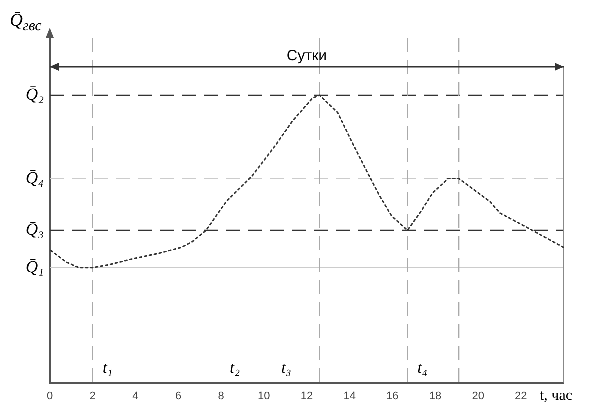 Image resolution: width=598 pixels, height=408 pixels. Describe the element at coordinates (35, 178) in the screenshot. I see `ref-line-label: Q̄₄` at that location.